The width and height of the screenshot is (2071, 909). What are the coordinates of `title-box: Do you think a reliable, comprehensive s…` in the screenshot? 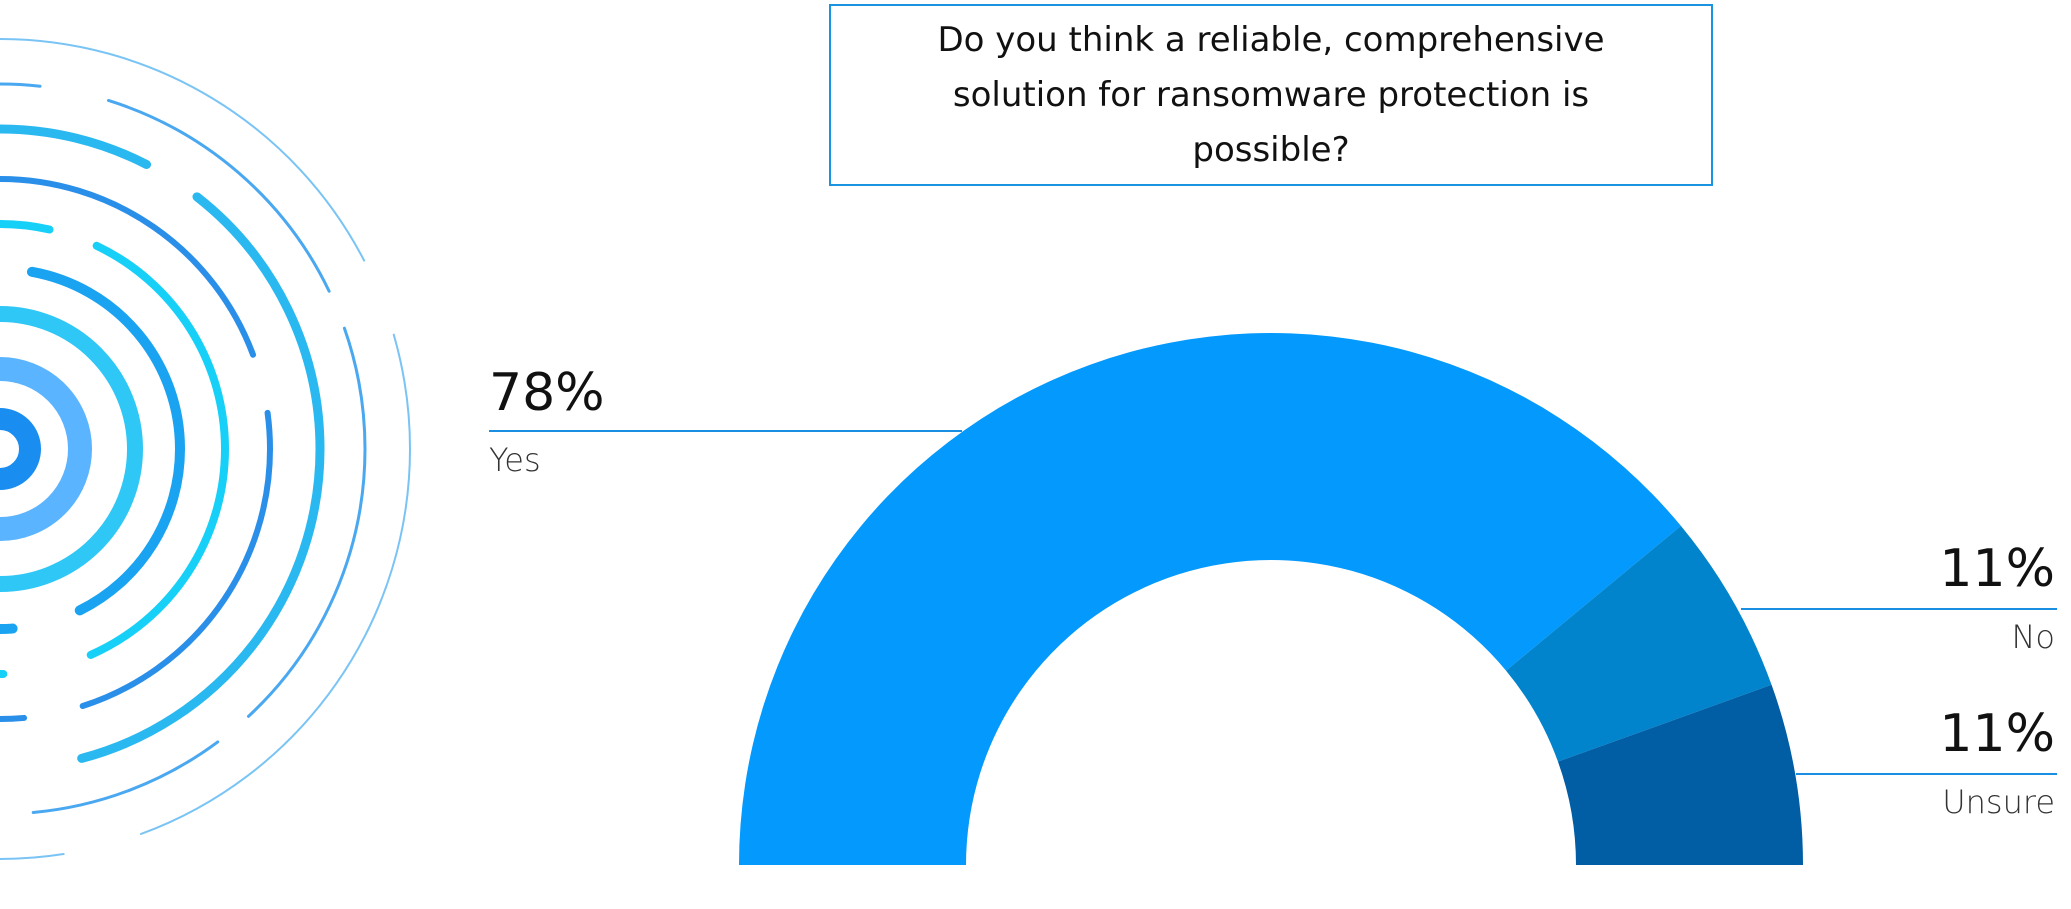 It's located at (1271, 95).